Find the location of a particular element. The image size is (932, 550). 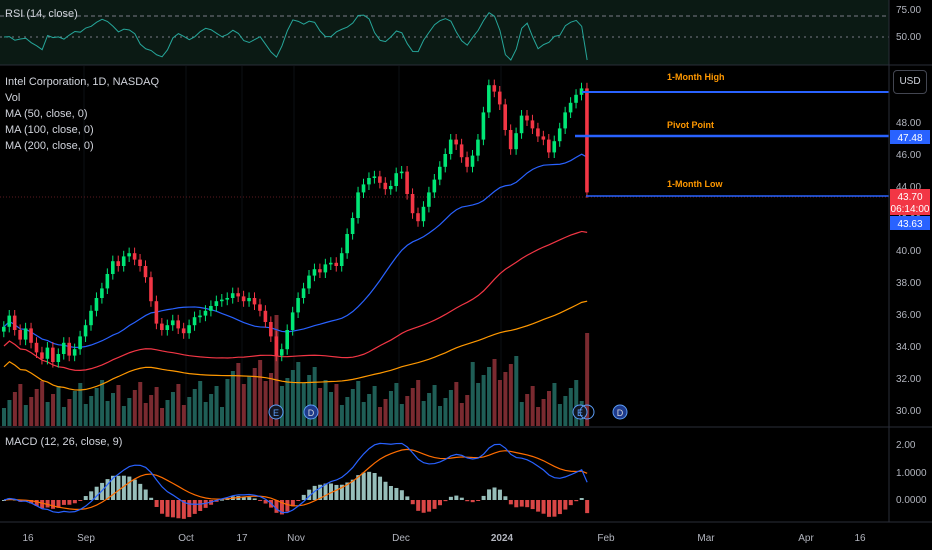

rsi-label: RSI (14, close) is located at coordinates (41, 14).